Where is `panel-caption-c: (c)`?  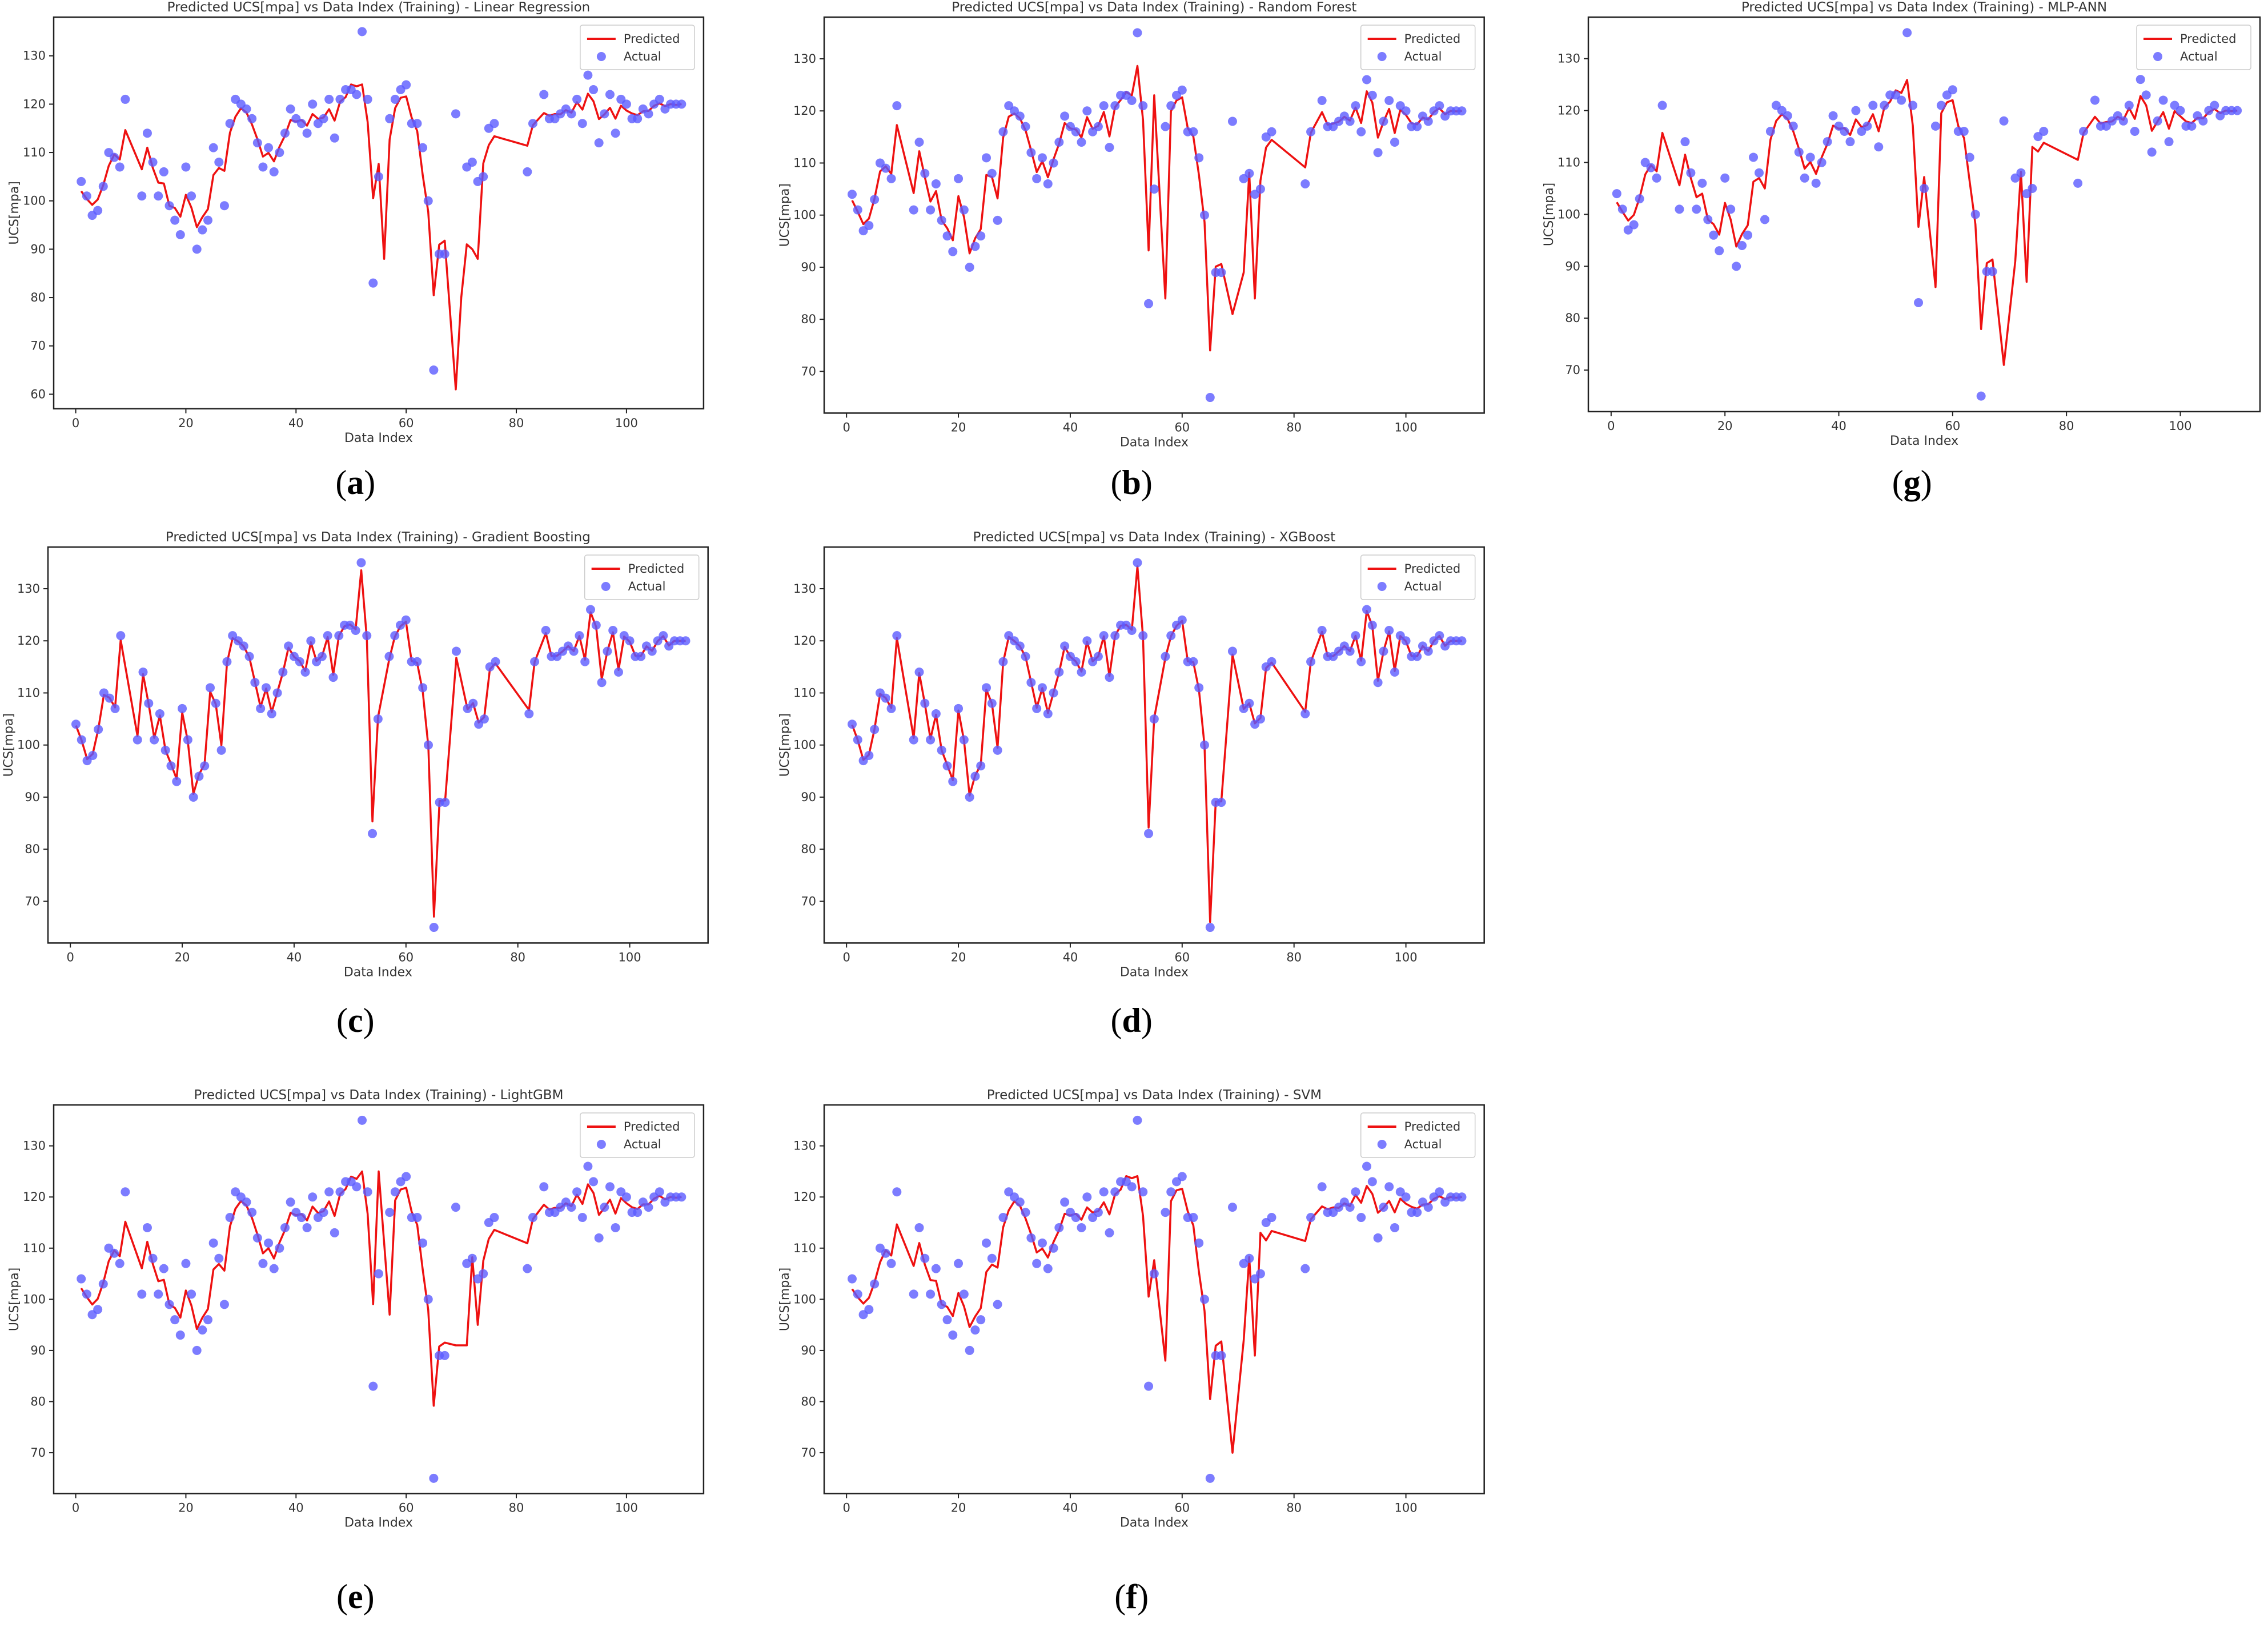
panel-caption-c: (c) is located at coordinates (355, 1021).